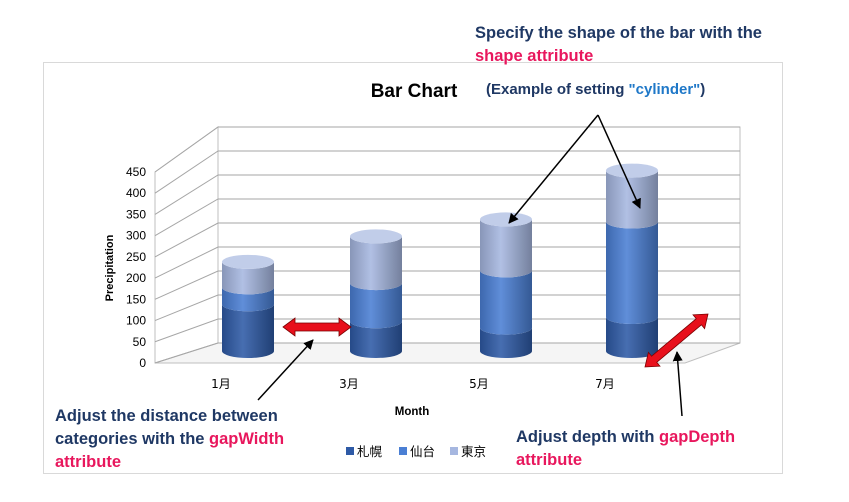 The image size is (849, 502). I want to click on y-tick-label: 450, so click(136, 172).